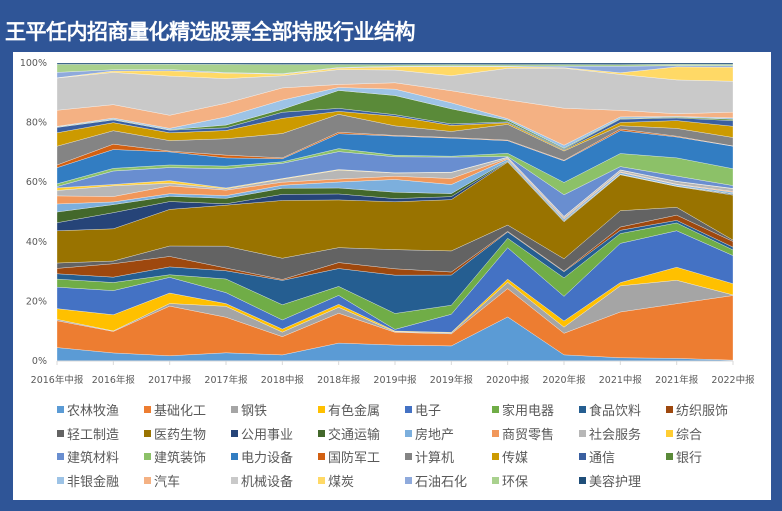 The image size is (782, 511). What do you see at coordinates (615, 435) in the screenshot?
I see `legend-label: 社会服务` at bounding box center [615, 435].